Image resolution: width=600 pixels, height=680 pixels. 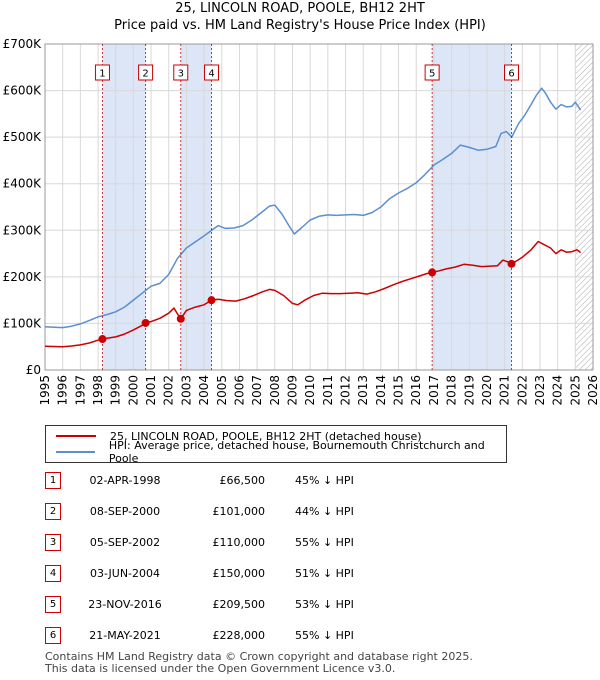 I want to click on sale-price: £228,000, so click(x=239, y=635).